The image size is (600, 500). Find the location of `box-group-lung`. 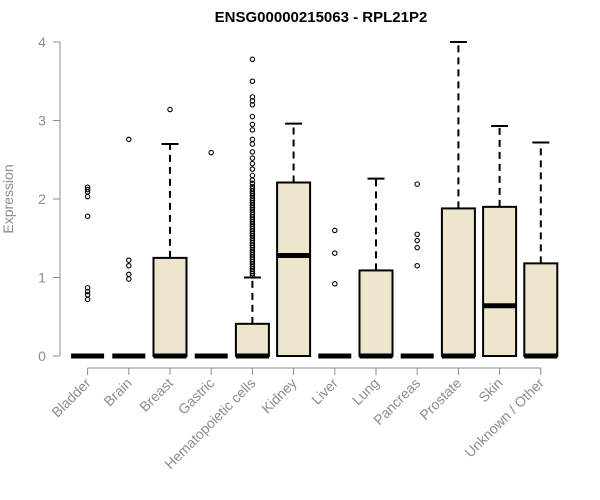

box-group-lung is located at coordinates (376, 268).